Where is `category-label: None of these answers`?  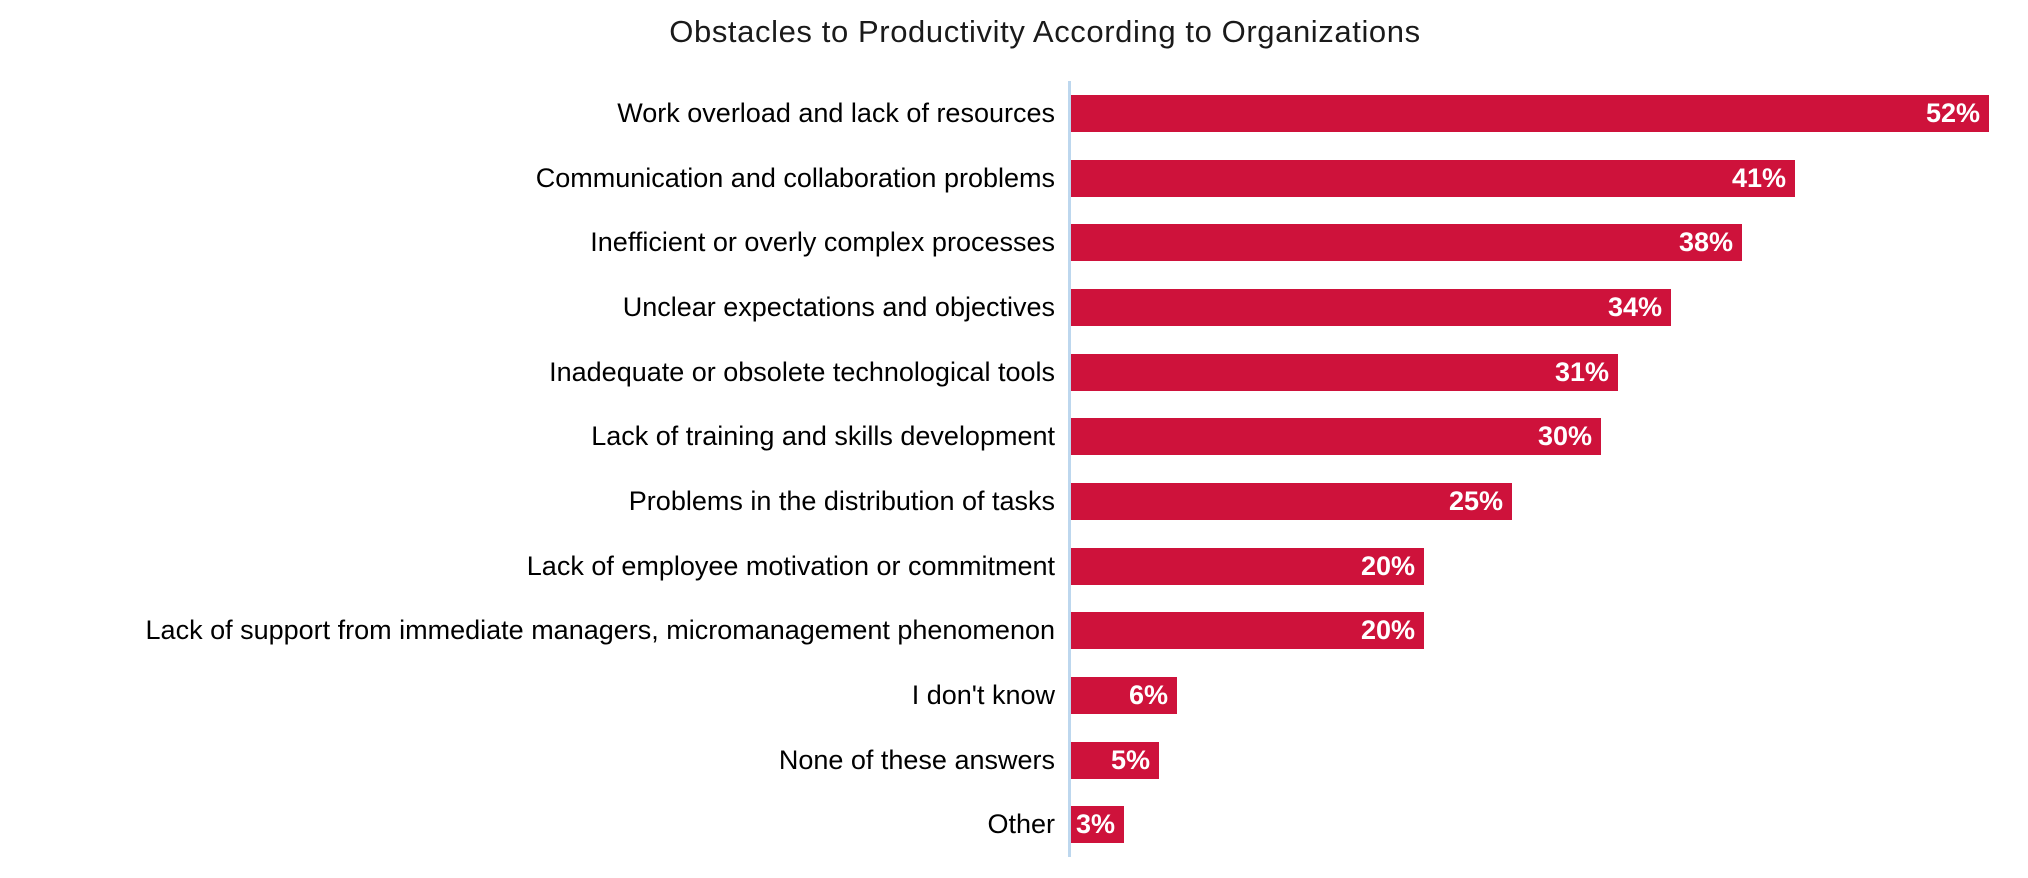 category-label: None of these answers is located at coordinates (916, 759).